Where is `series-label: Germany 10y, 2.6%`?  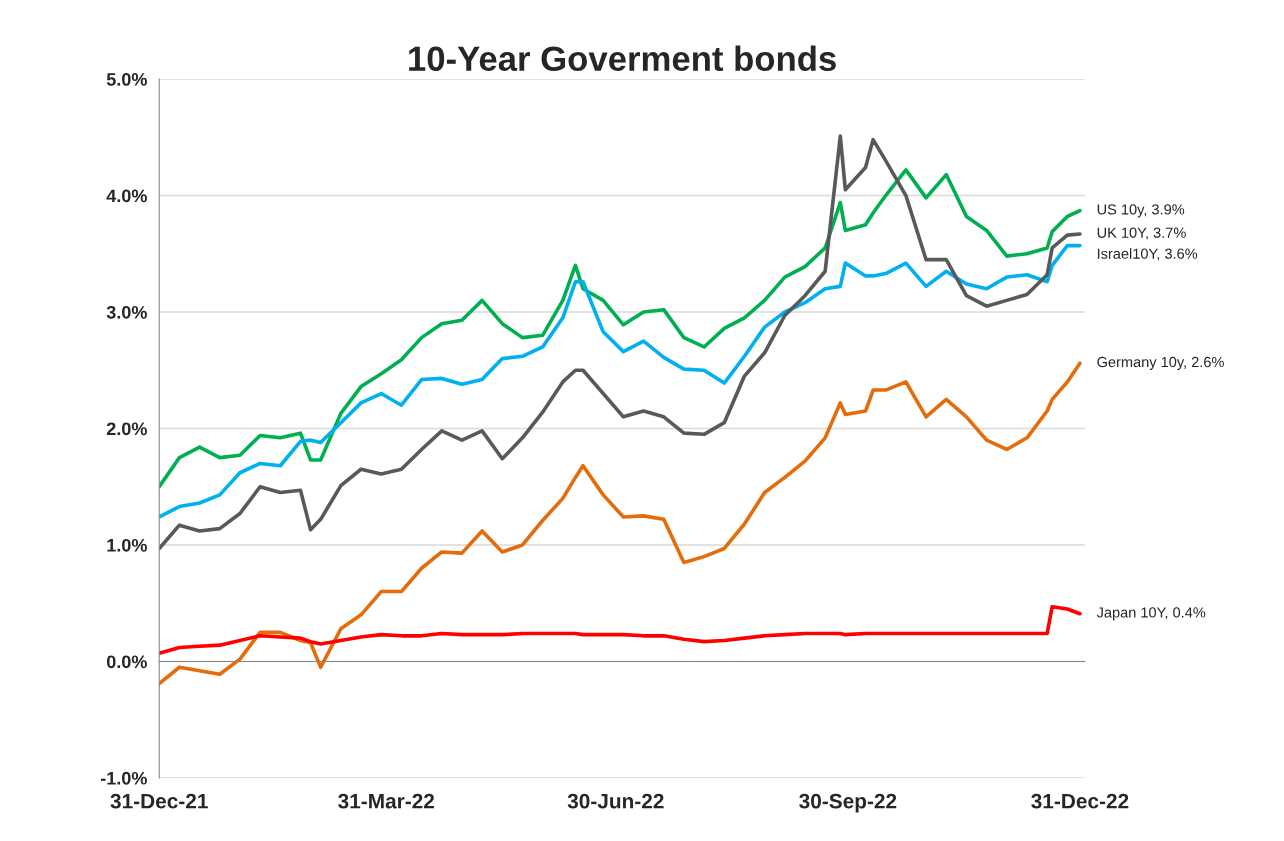
series-label: Germany 10y, 2.6% is located at coordinates (1160, 363).